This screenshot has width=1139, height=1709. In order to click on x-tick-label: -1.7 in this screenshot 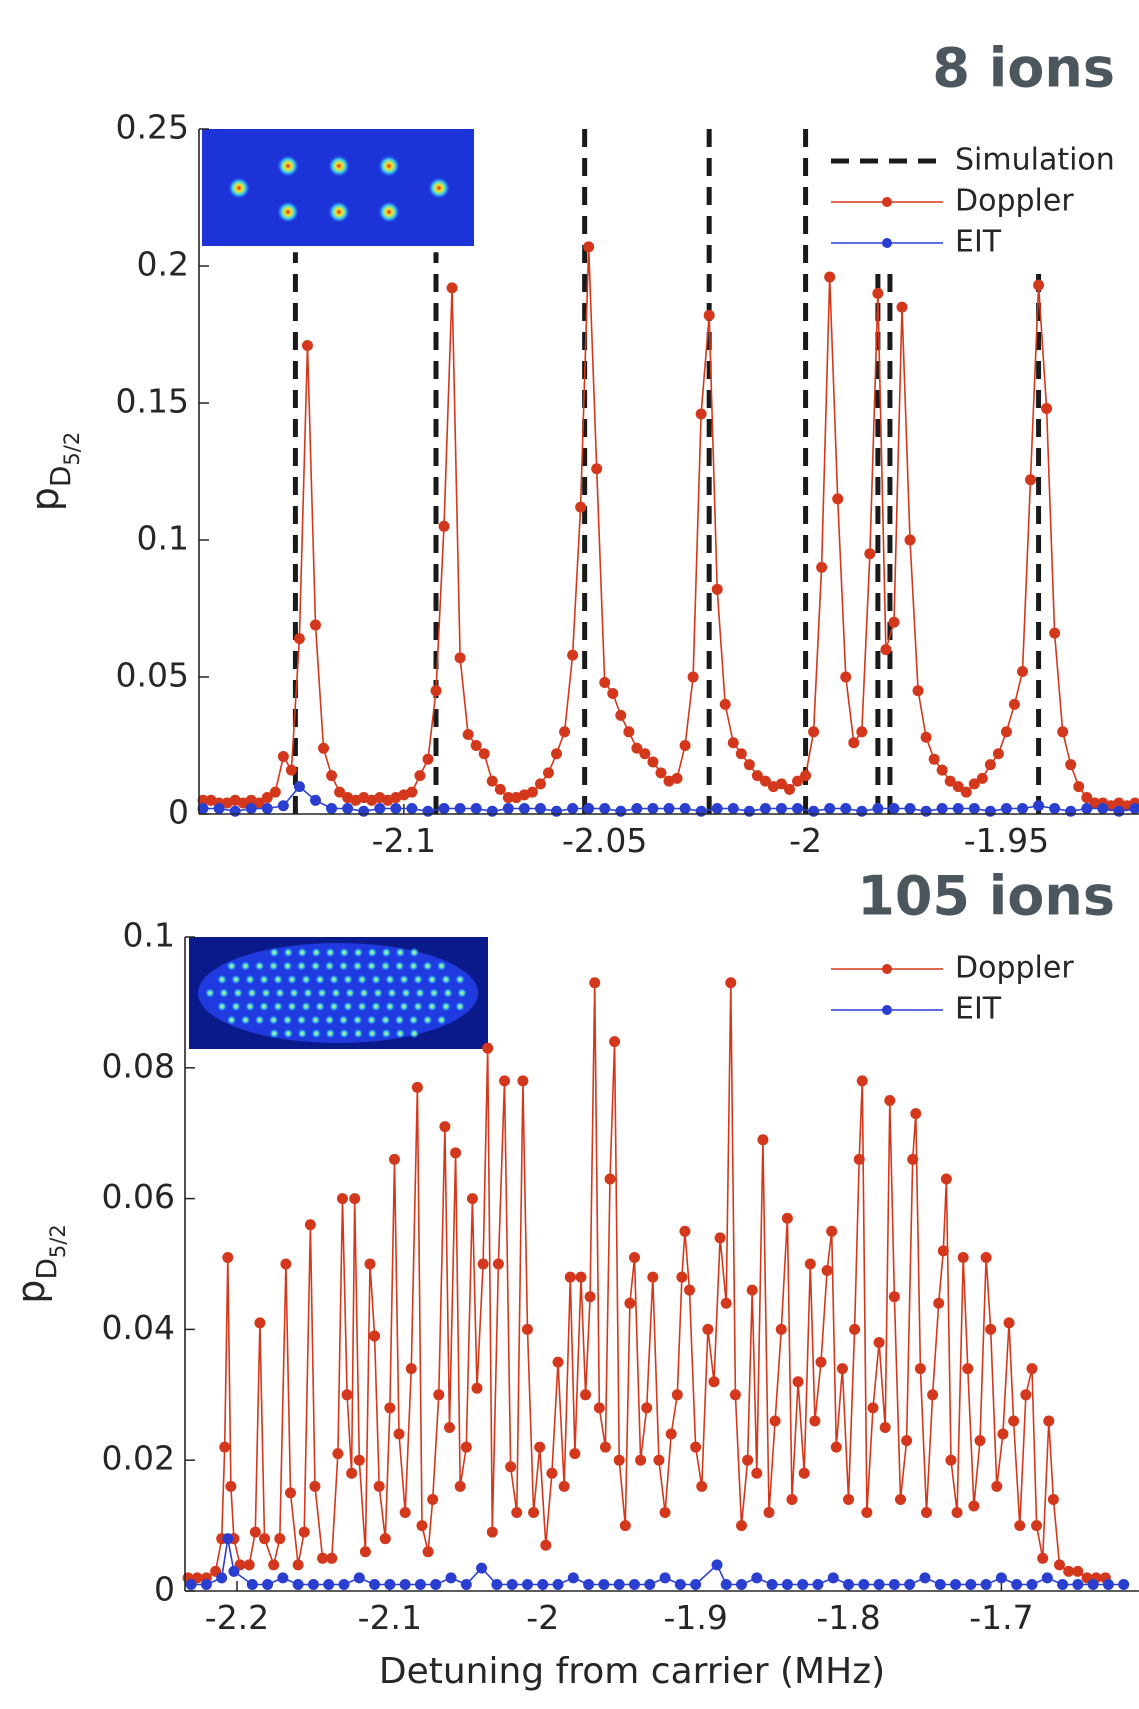, I will do `click(1001, 1617)`.